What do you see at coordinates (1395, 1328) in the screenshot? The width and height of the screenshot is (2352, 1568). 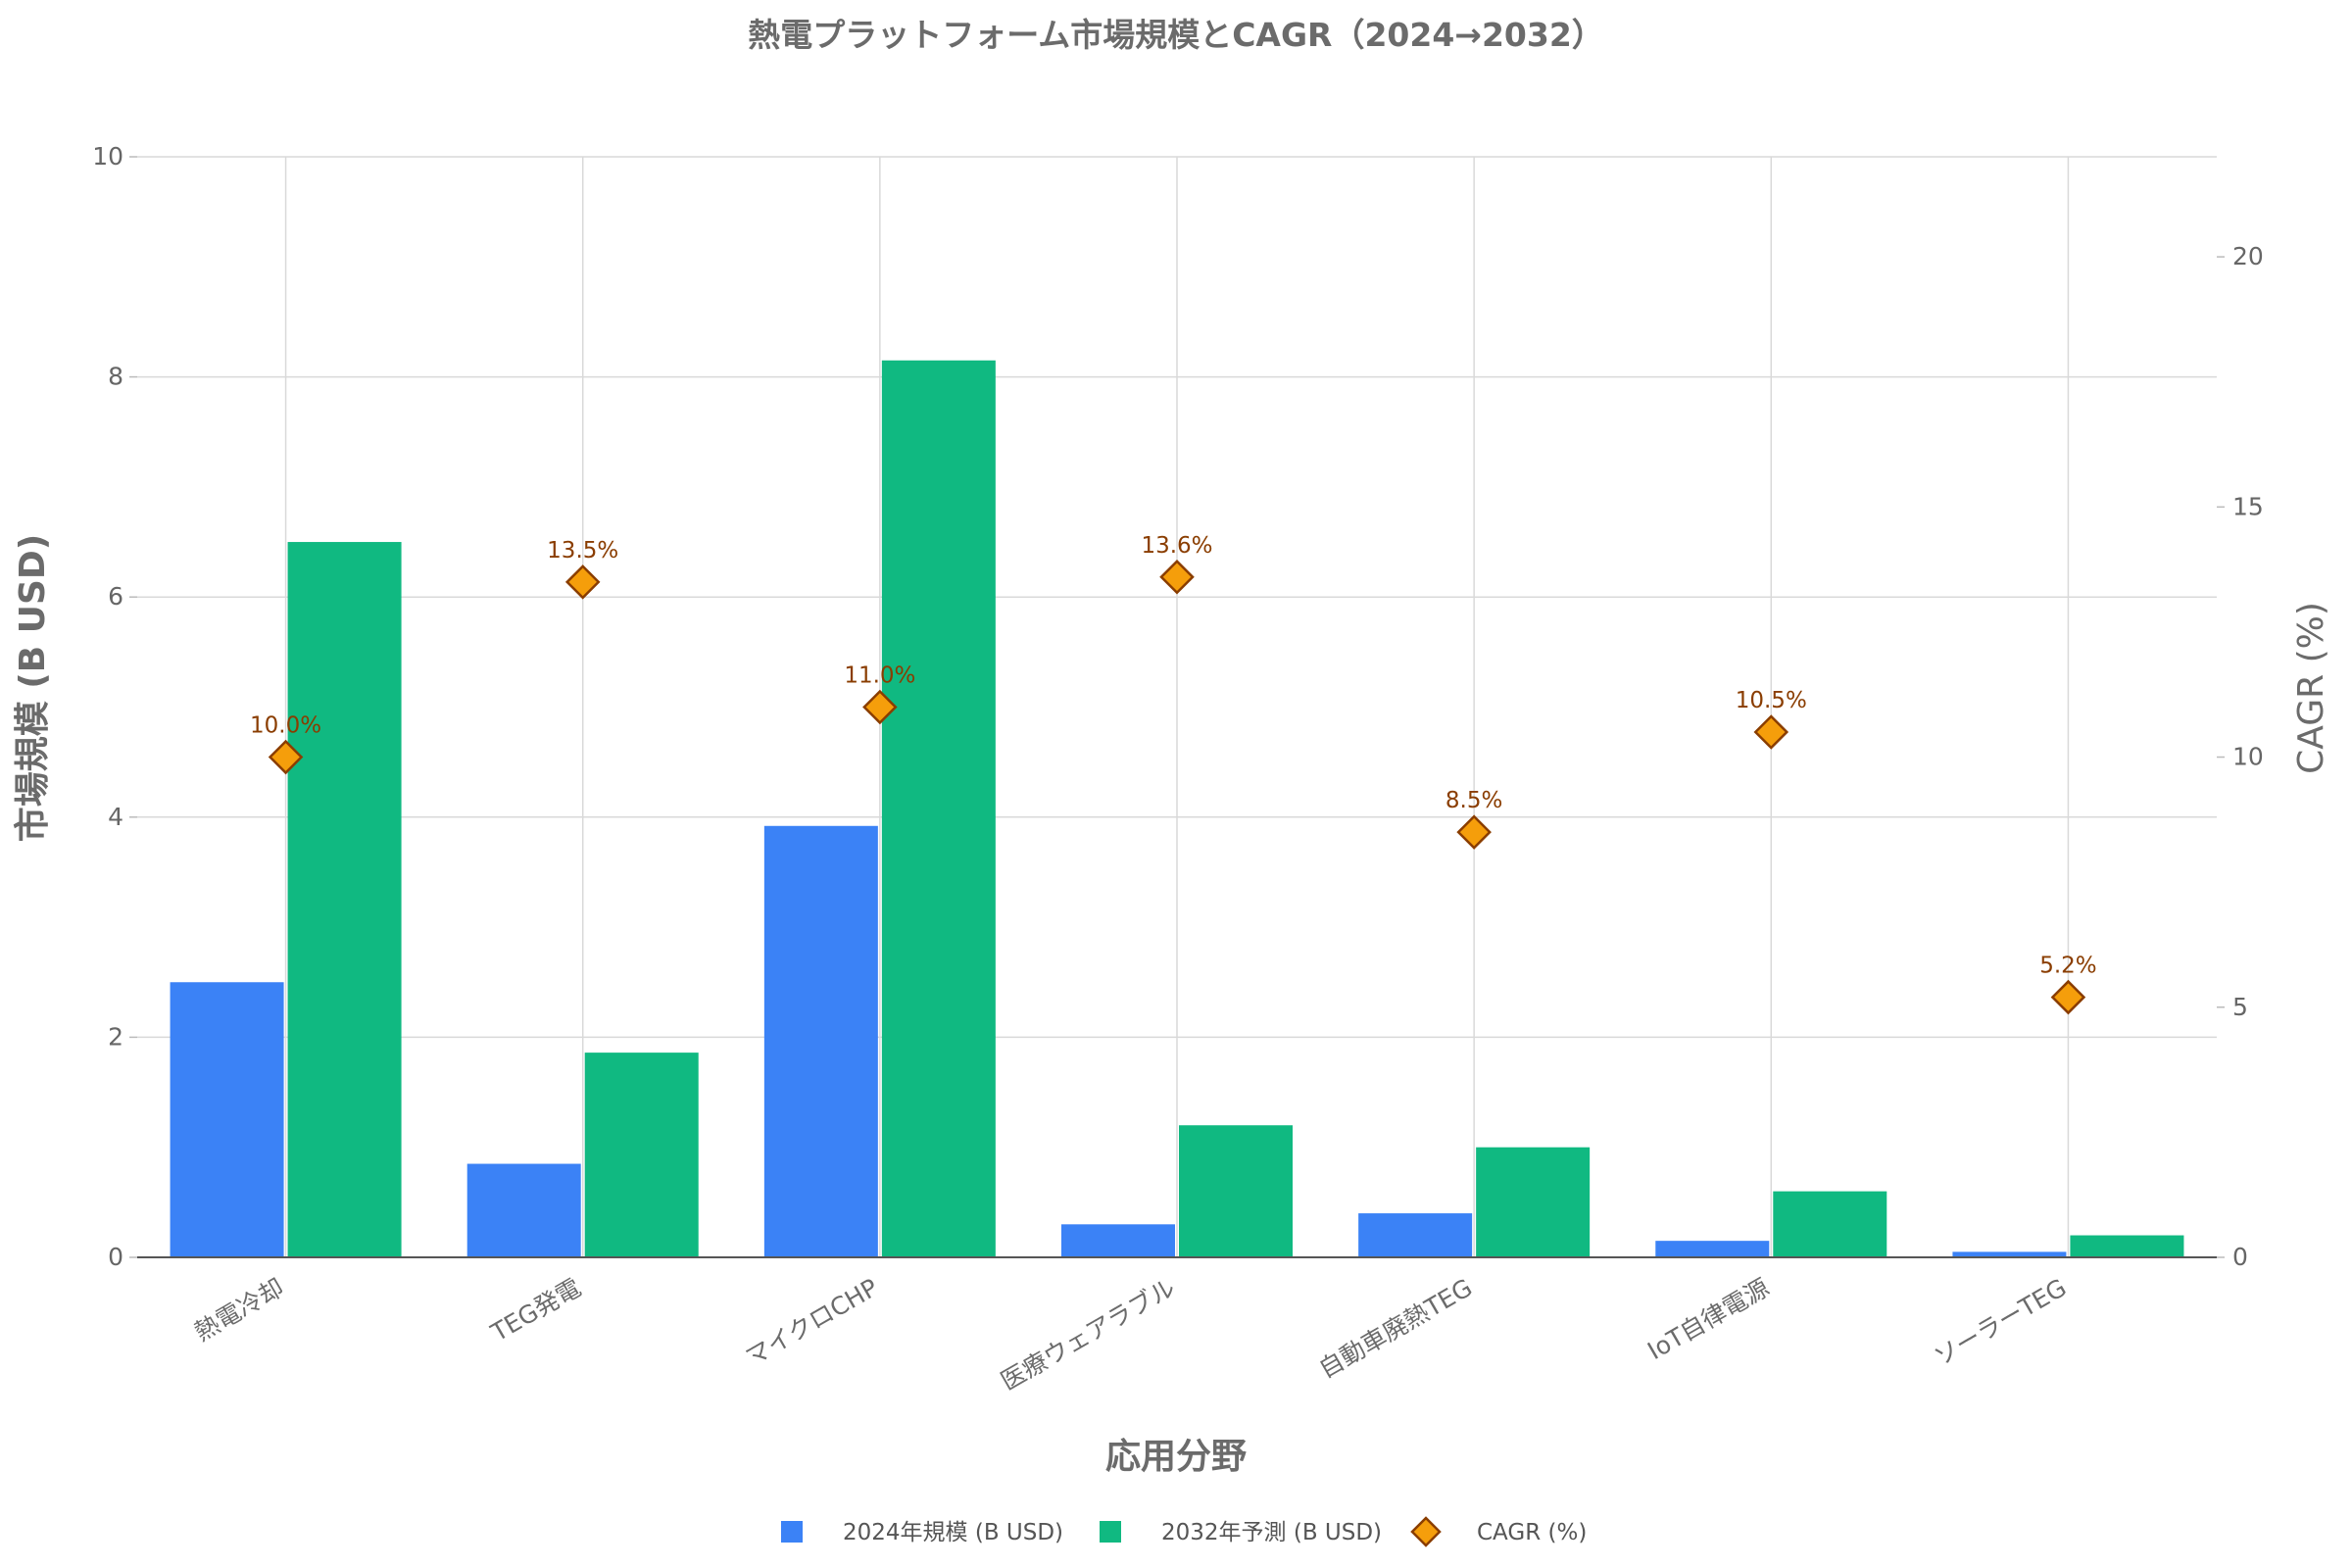 I see `x-tick-label: 自動車廃熱TEG` at bounding box center [1395, 1328].